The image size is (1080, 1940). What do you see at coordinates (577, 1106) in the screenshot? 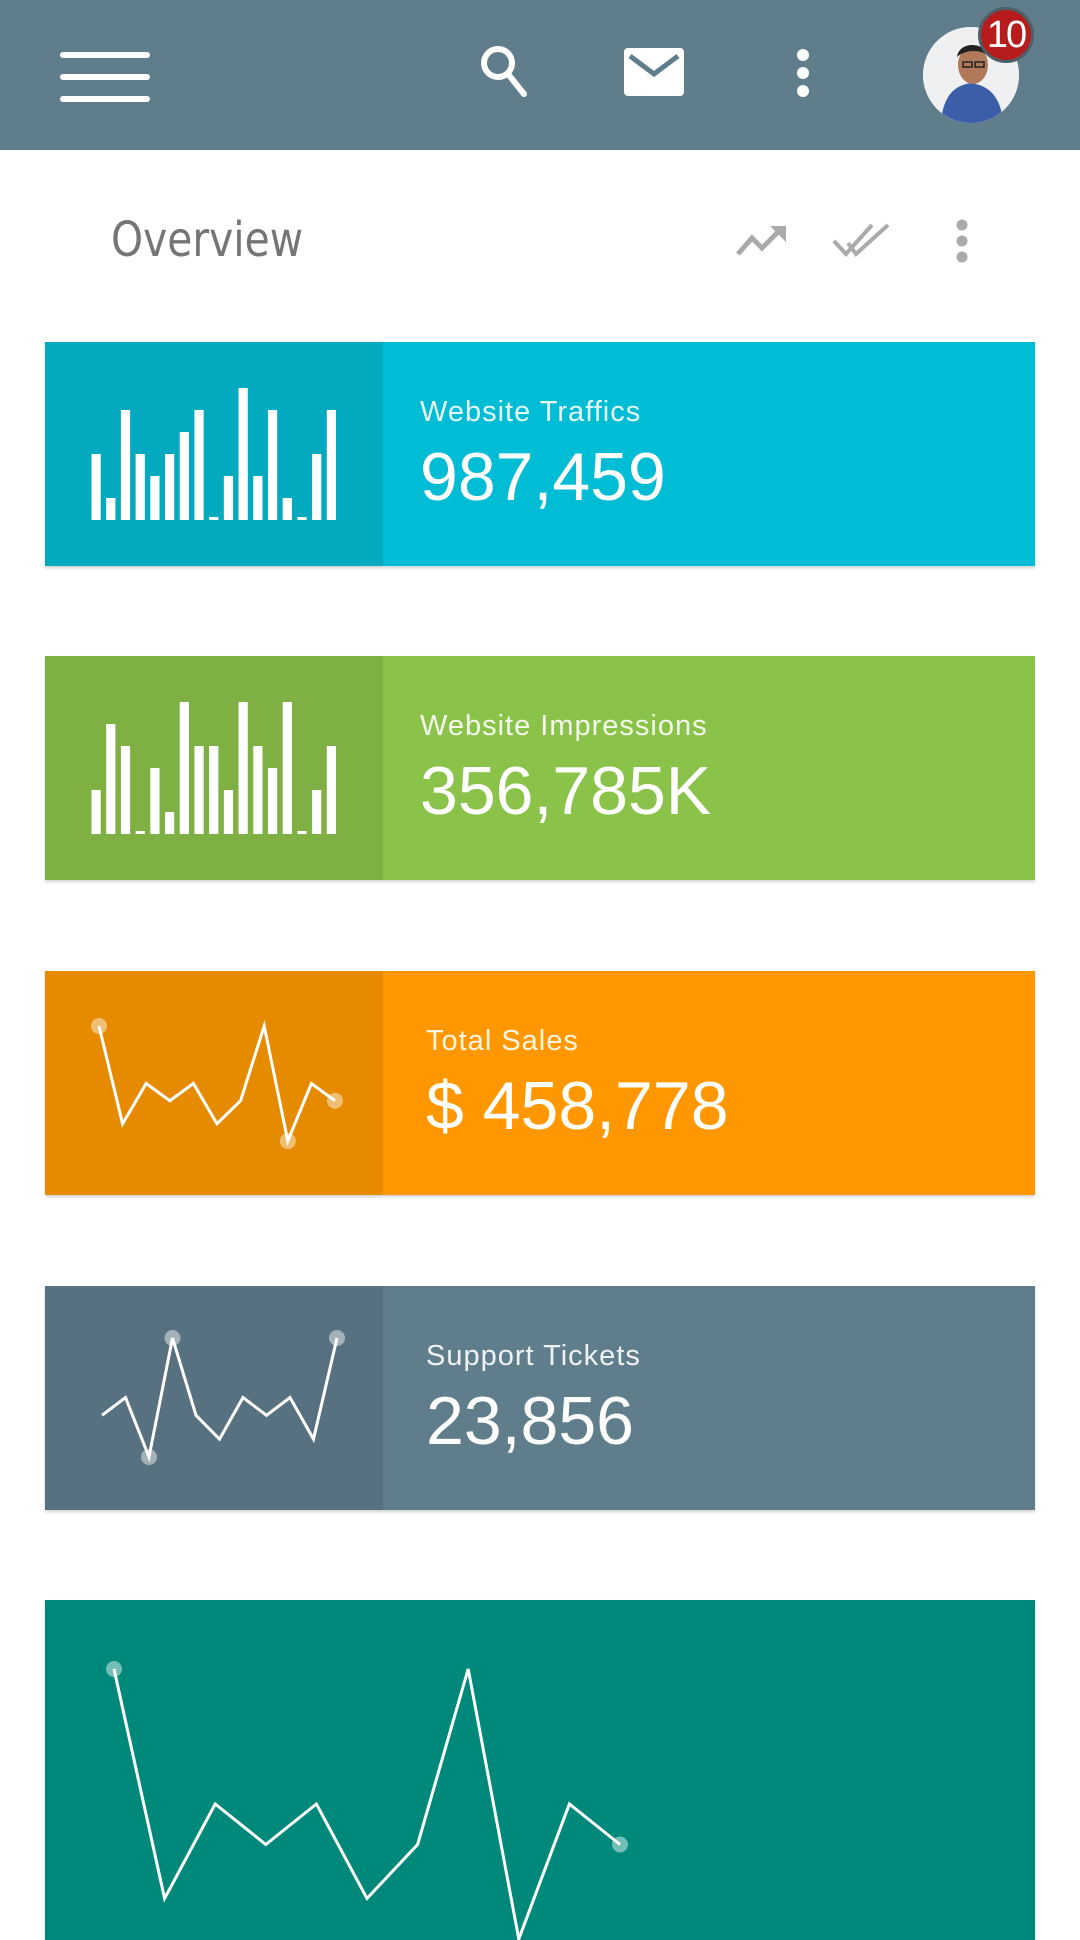
I see `stat-value: $ 458,778` at bounding box center [577, 1106].